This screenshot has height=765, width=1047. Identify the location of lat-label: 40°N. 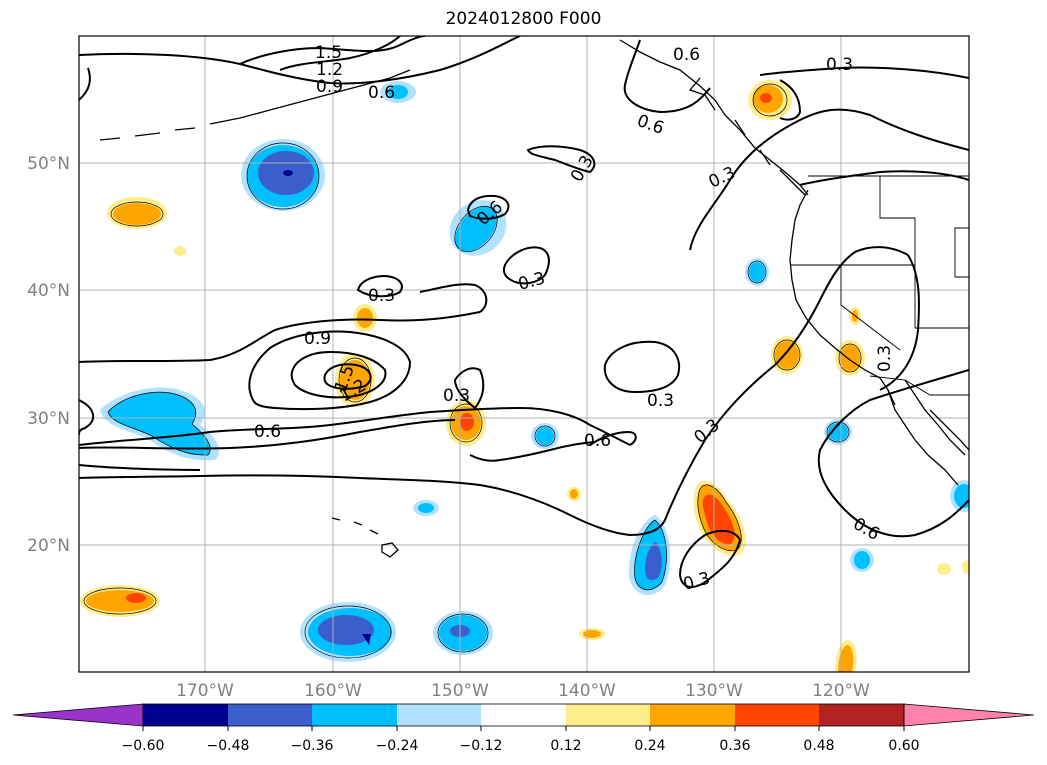
(48, 291).